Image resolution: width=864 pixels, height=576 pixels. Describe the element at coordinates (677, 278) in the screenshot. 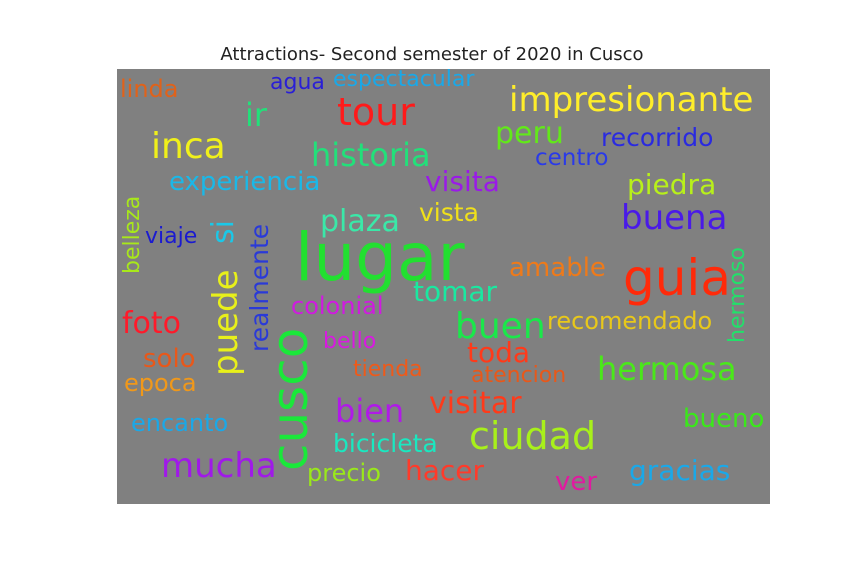

I see `word-guia: guia` at that location.